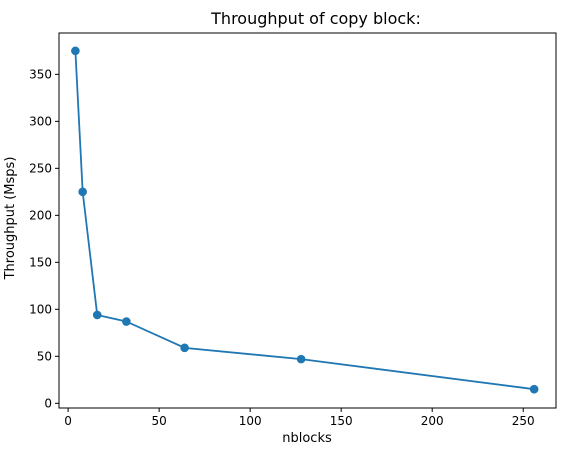  I want to click on y-tick-label: 200, so click(40, 215).